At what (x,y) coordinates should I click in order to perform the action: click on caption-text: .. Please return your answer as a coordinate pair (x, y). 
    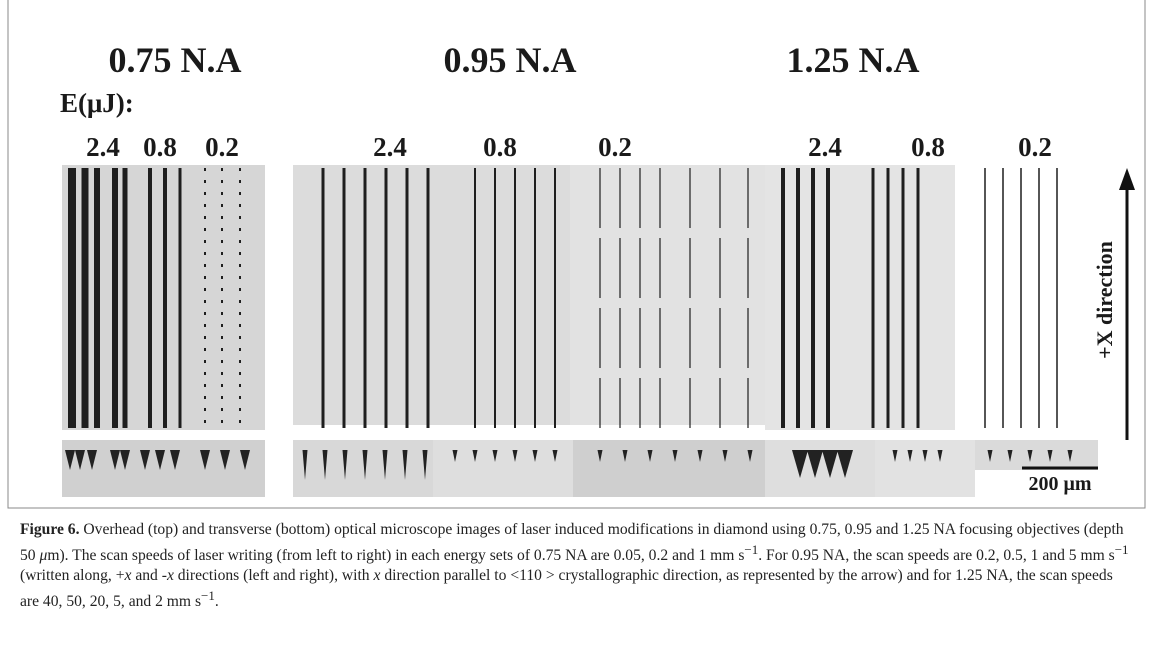
    Looking at the image, I should click on (216, 602).